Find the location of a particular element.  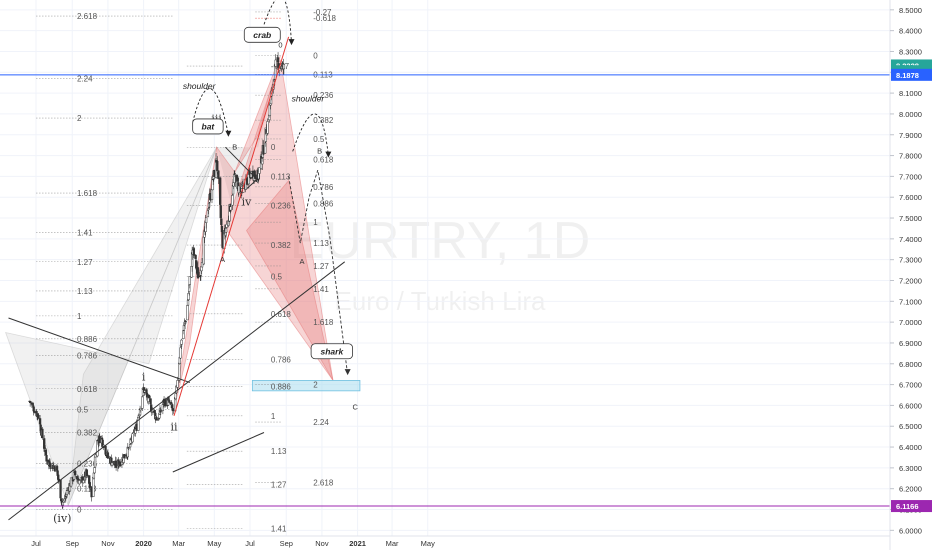

y-tick-label: 6.7000 is located at coordinates (910, 385).